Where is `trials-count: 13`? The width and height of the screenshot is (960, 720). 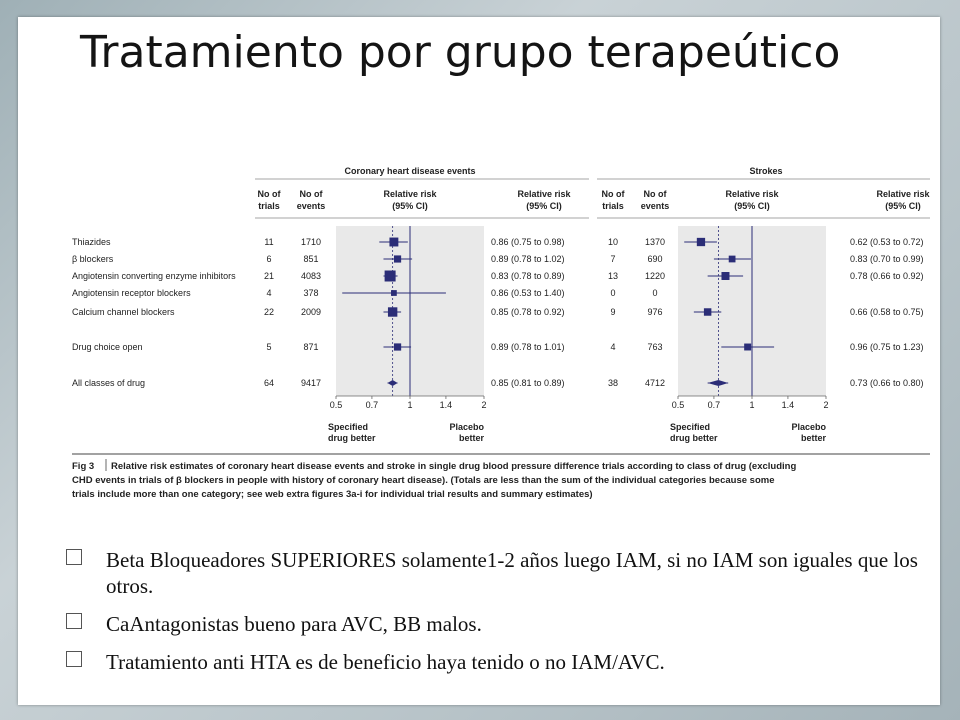 trials-count: 13 is located at coordinates (613, 276).